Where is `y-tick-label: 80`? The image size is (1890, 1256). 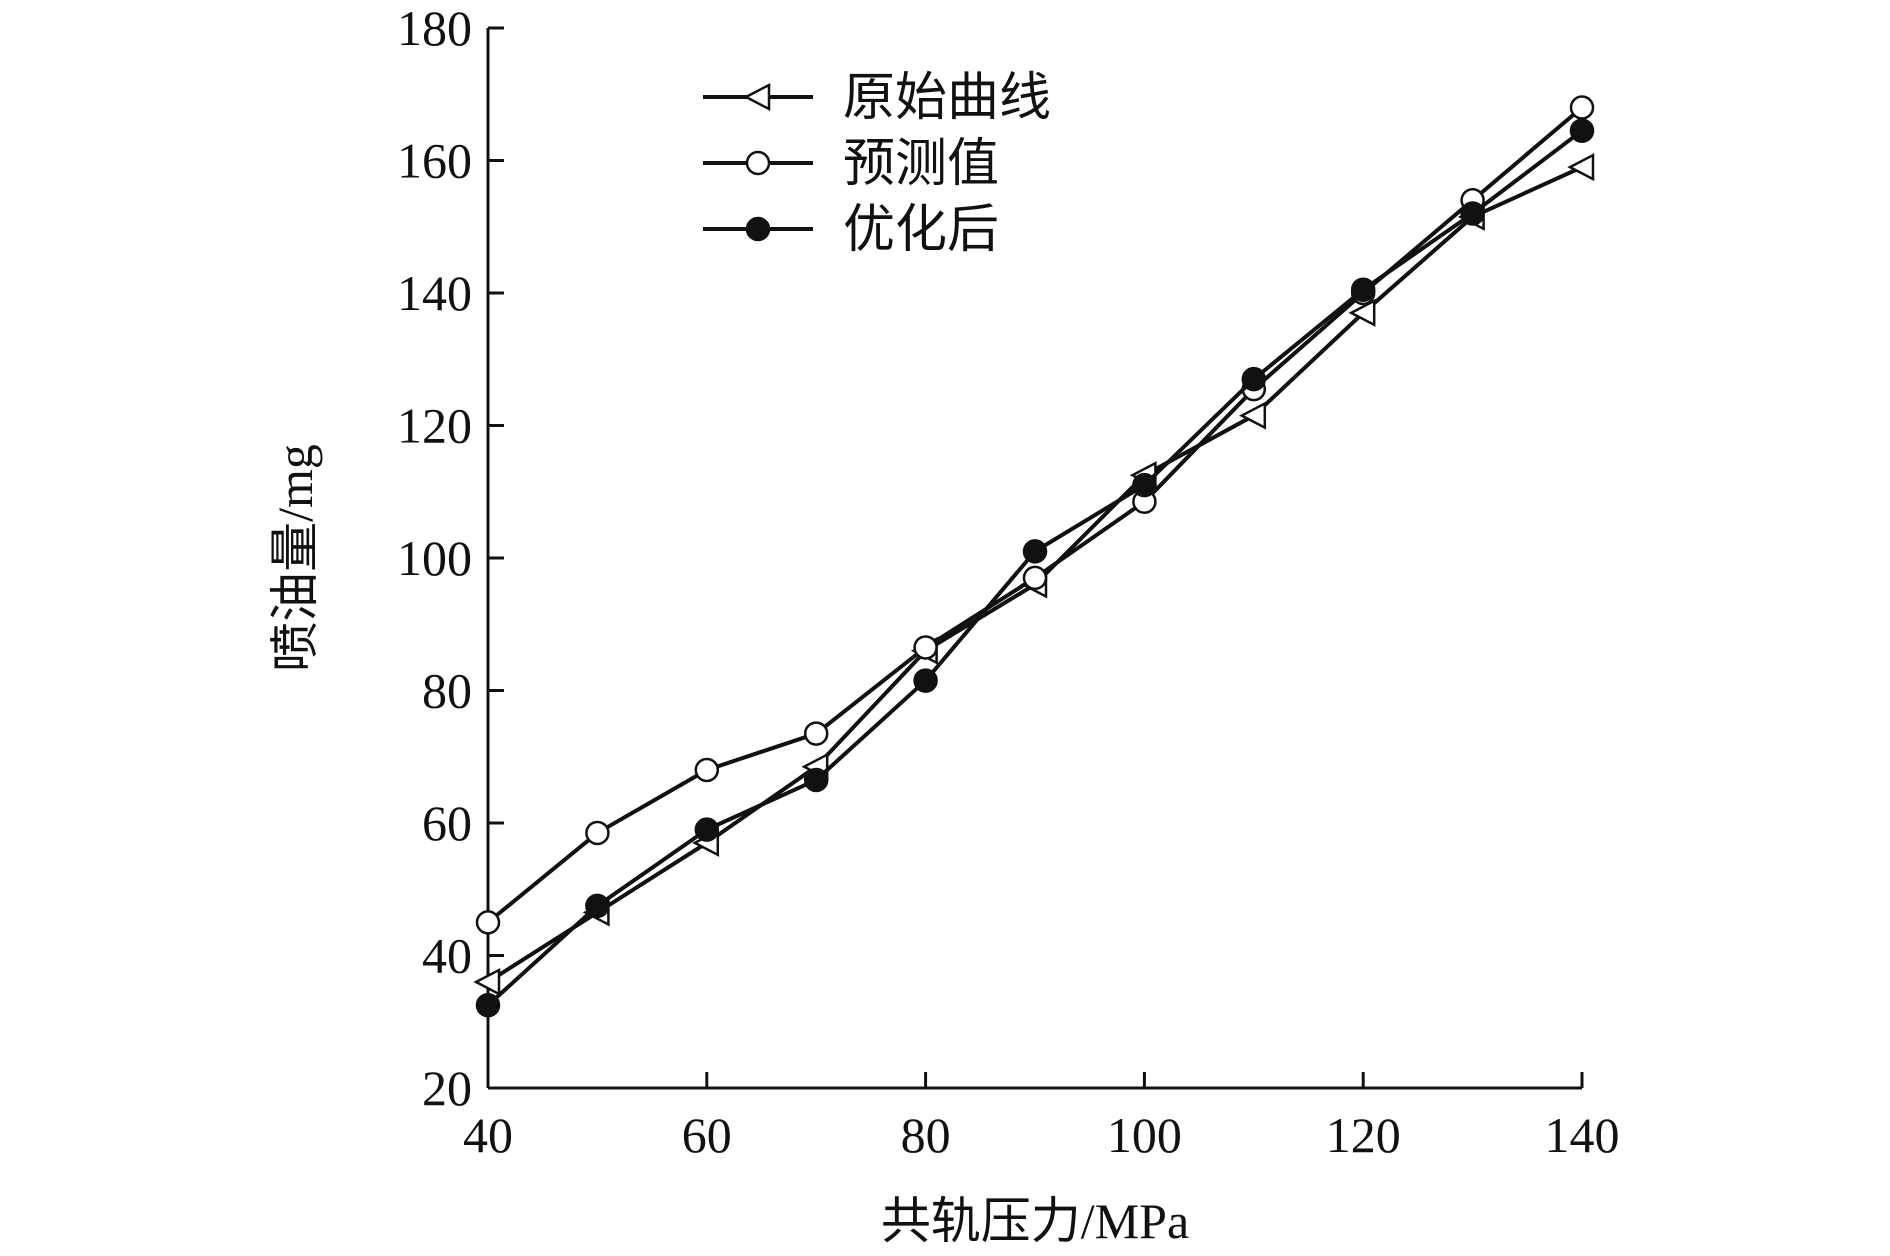
y-tick-label: 80 is located at coordinates (447, 691).